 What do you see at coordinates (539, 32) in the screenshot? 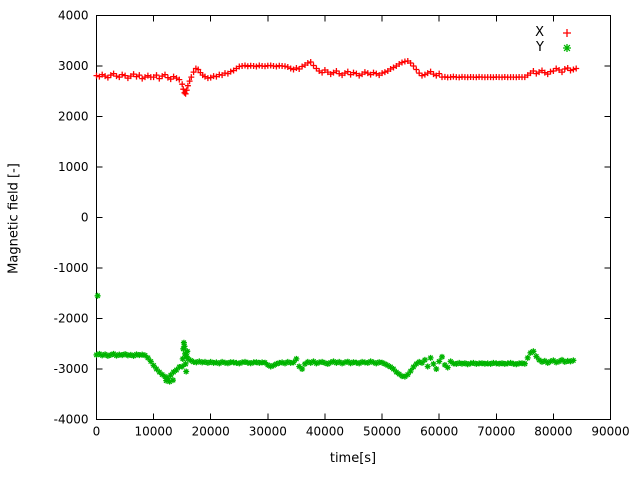
I see `legend-label-x: X` at bounding box center [539, 32].